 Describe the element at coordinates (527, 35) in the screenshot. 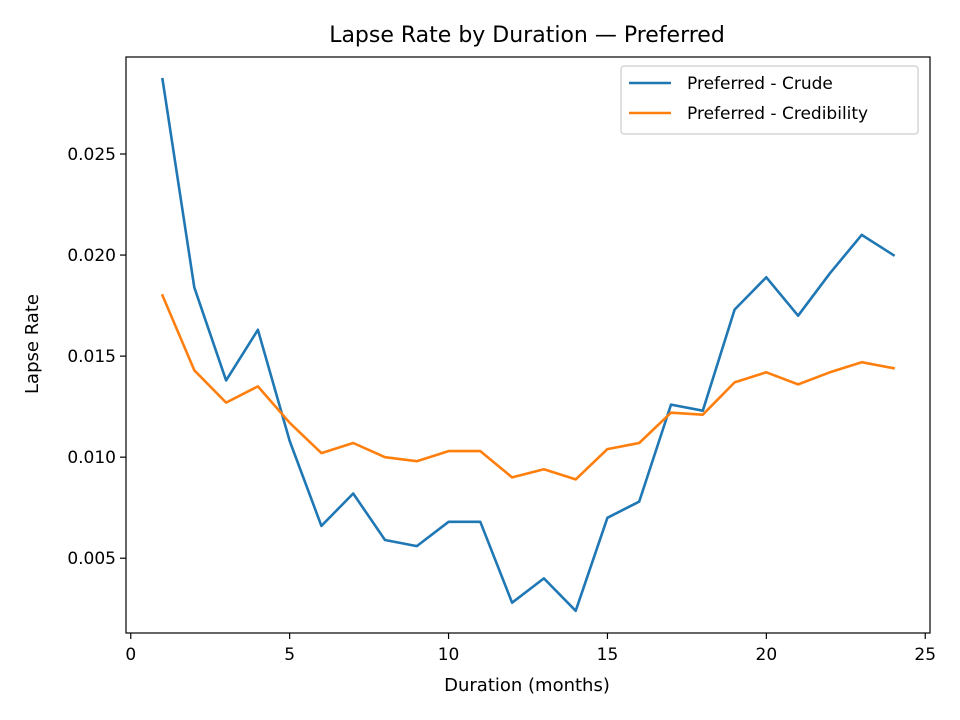

I see `chart-title: Lapse Rate by Duration — Preferred` at that location.